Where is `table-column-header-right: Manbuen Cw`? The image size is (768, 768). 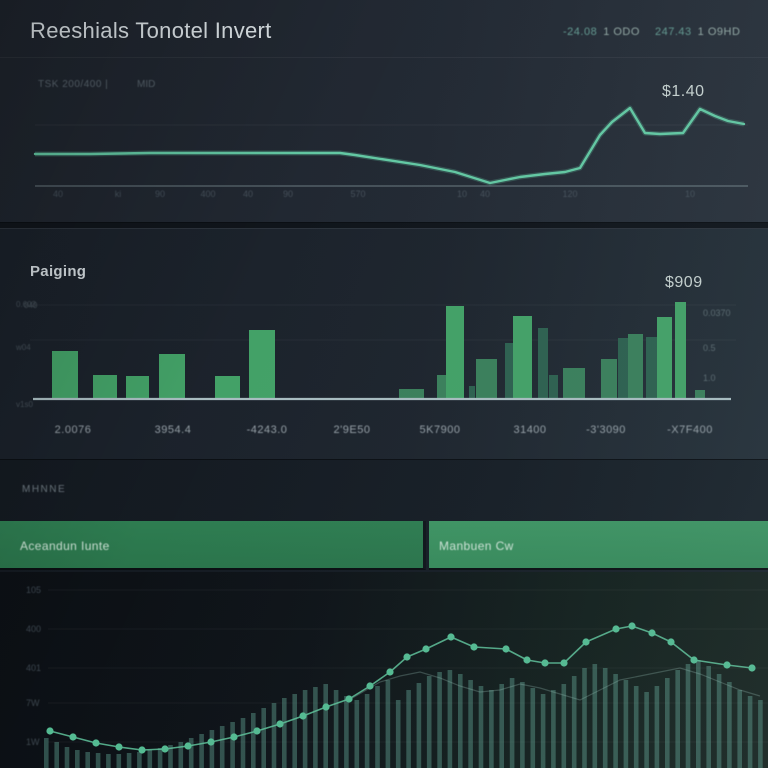 table-column-header-right: Manbuen Cw is located at coordinates (598, 545).